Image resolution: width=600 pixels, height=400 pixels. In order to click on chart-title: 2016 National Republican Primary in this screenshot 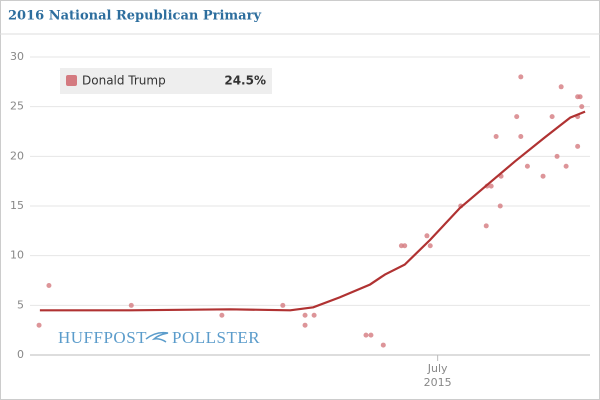, I will do `click(134, 16)`.